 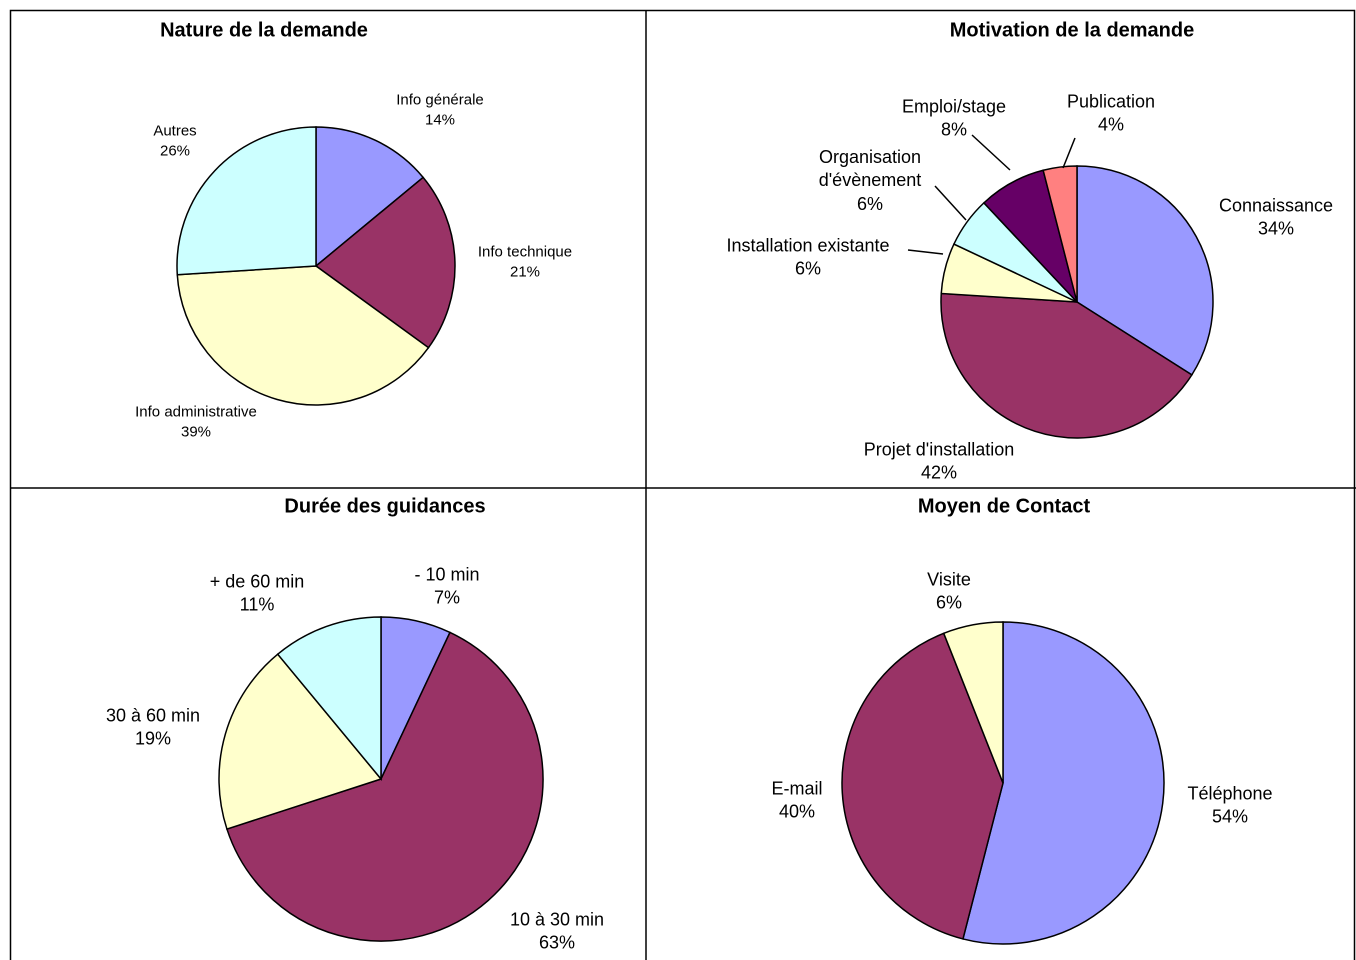 What do you see at coordinates (525, 262) in the screenshot?
I see `slice-label: Info technique 21%` at bounding box center [525, 262].